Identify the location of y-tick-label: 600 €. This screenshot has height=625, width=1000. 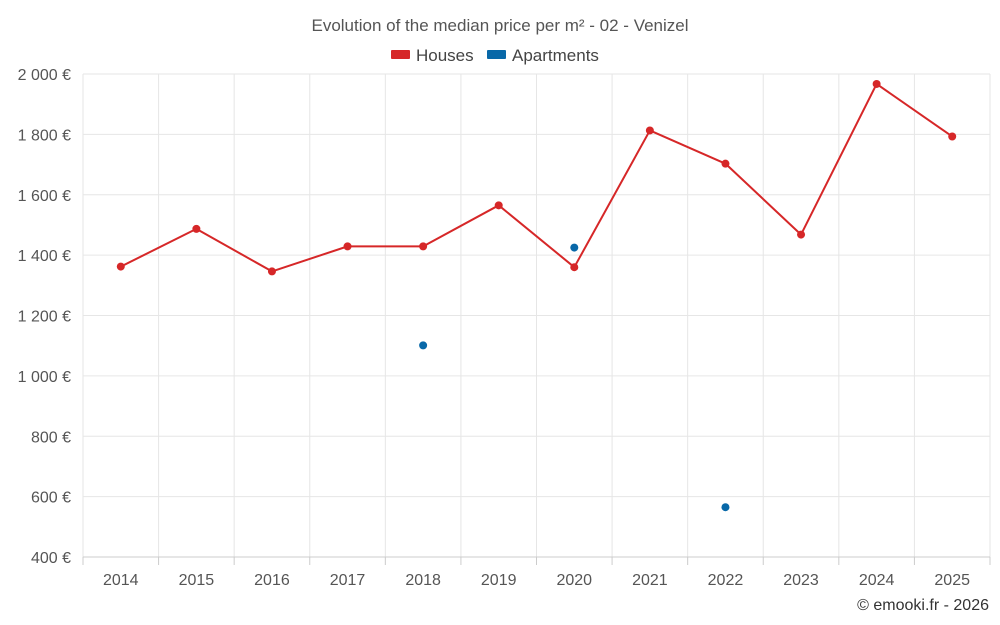
(51, 498).